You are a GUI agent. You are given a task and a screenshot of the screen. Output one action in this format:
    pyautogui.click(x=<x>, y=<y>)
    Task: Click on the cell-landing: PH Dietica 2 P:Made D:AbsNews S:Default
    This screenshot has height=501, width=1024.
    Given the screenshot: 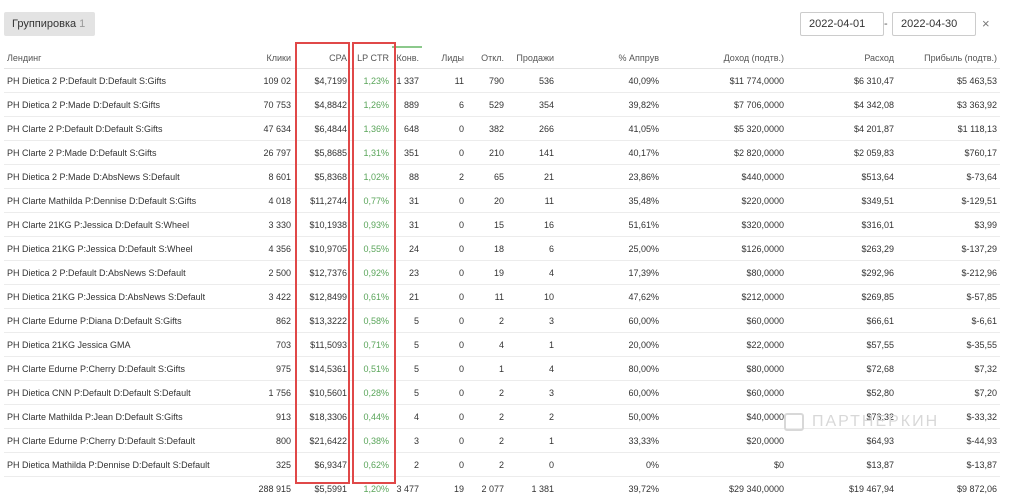 What is the action you would take?
    pyautogui.click(x=129, y=177)
    